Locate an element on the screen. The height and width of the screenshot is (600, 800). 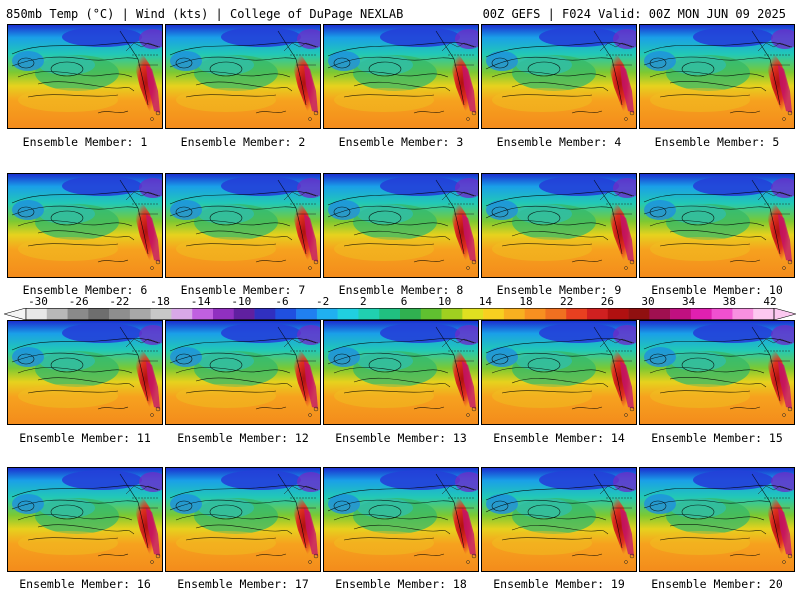
ensemble-member-caption: Ensemble Member: 10 is located at coordinates (717, 290).